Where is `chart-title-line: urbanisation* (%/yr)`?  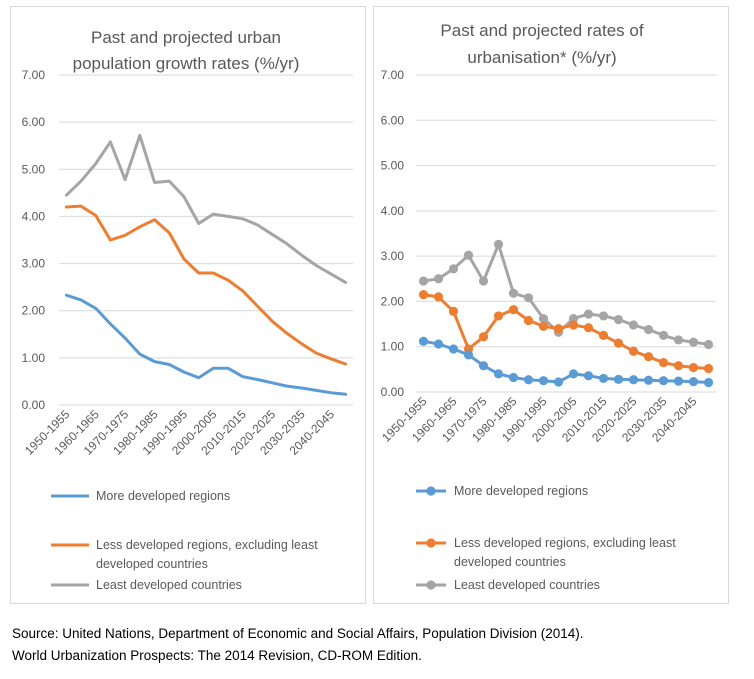 chart-title-line: urbanisation* (%/yr) is located at coordinates (541, 57).